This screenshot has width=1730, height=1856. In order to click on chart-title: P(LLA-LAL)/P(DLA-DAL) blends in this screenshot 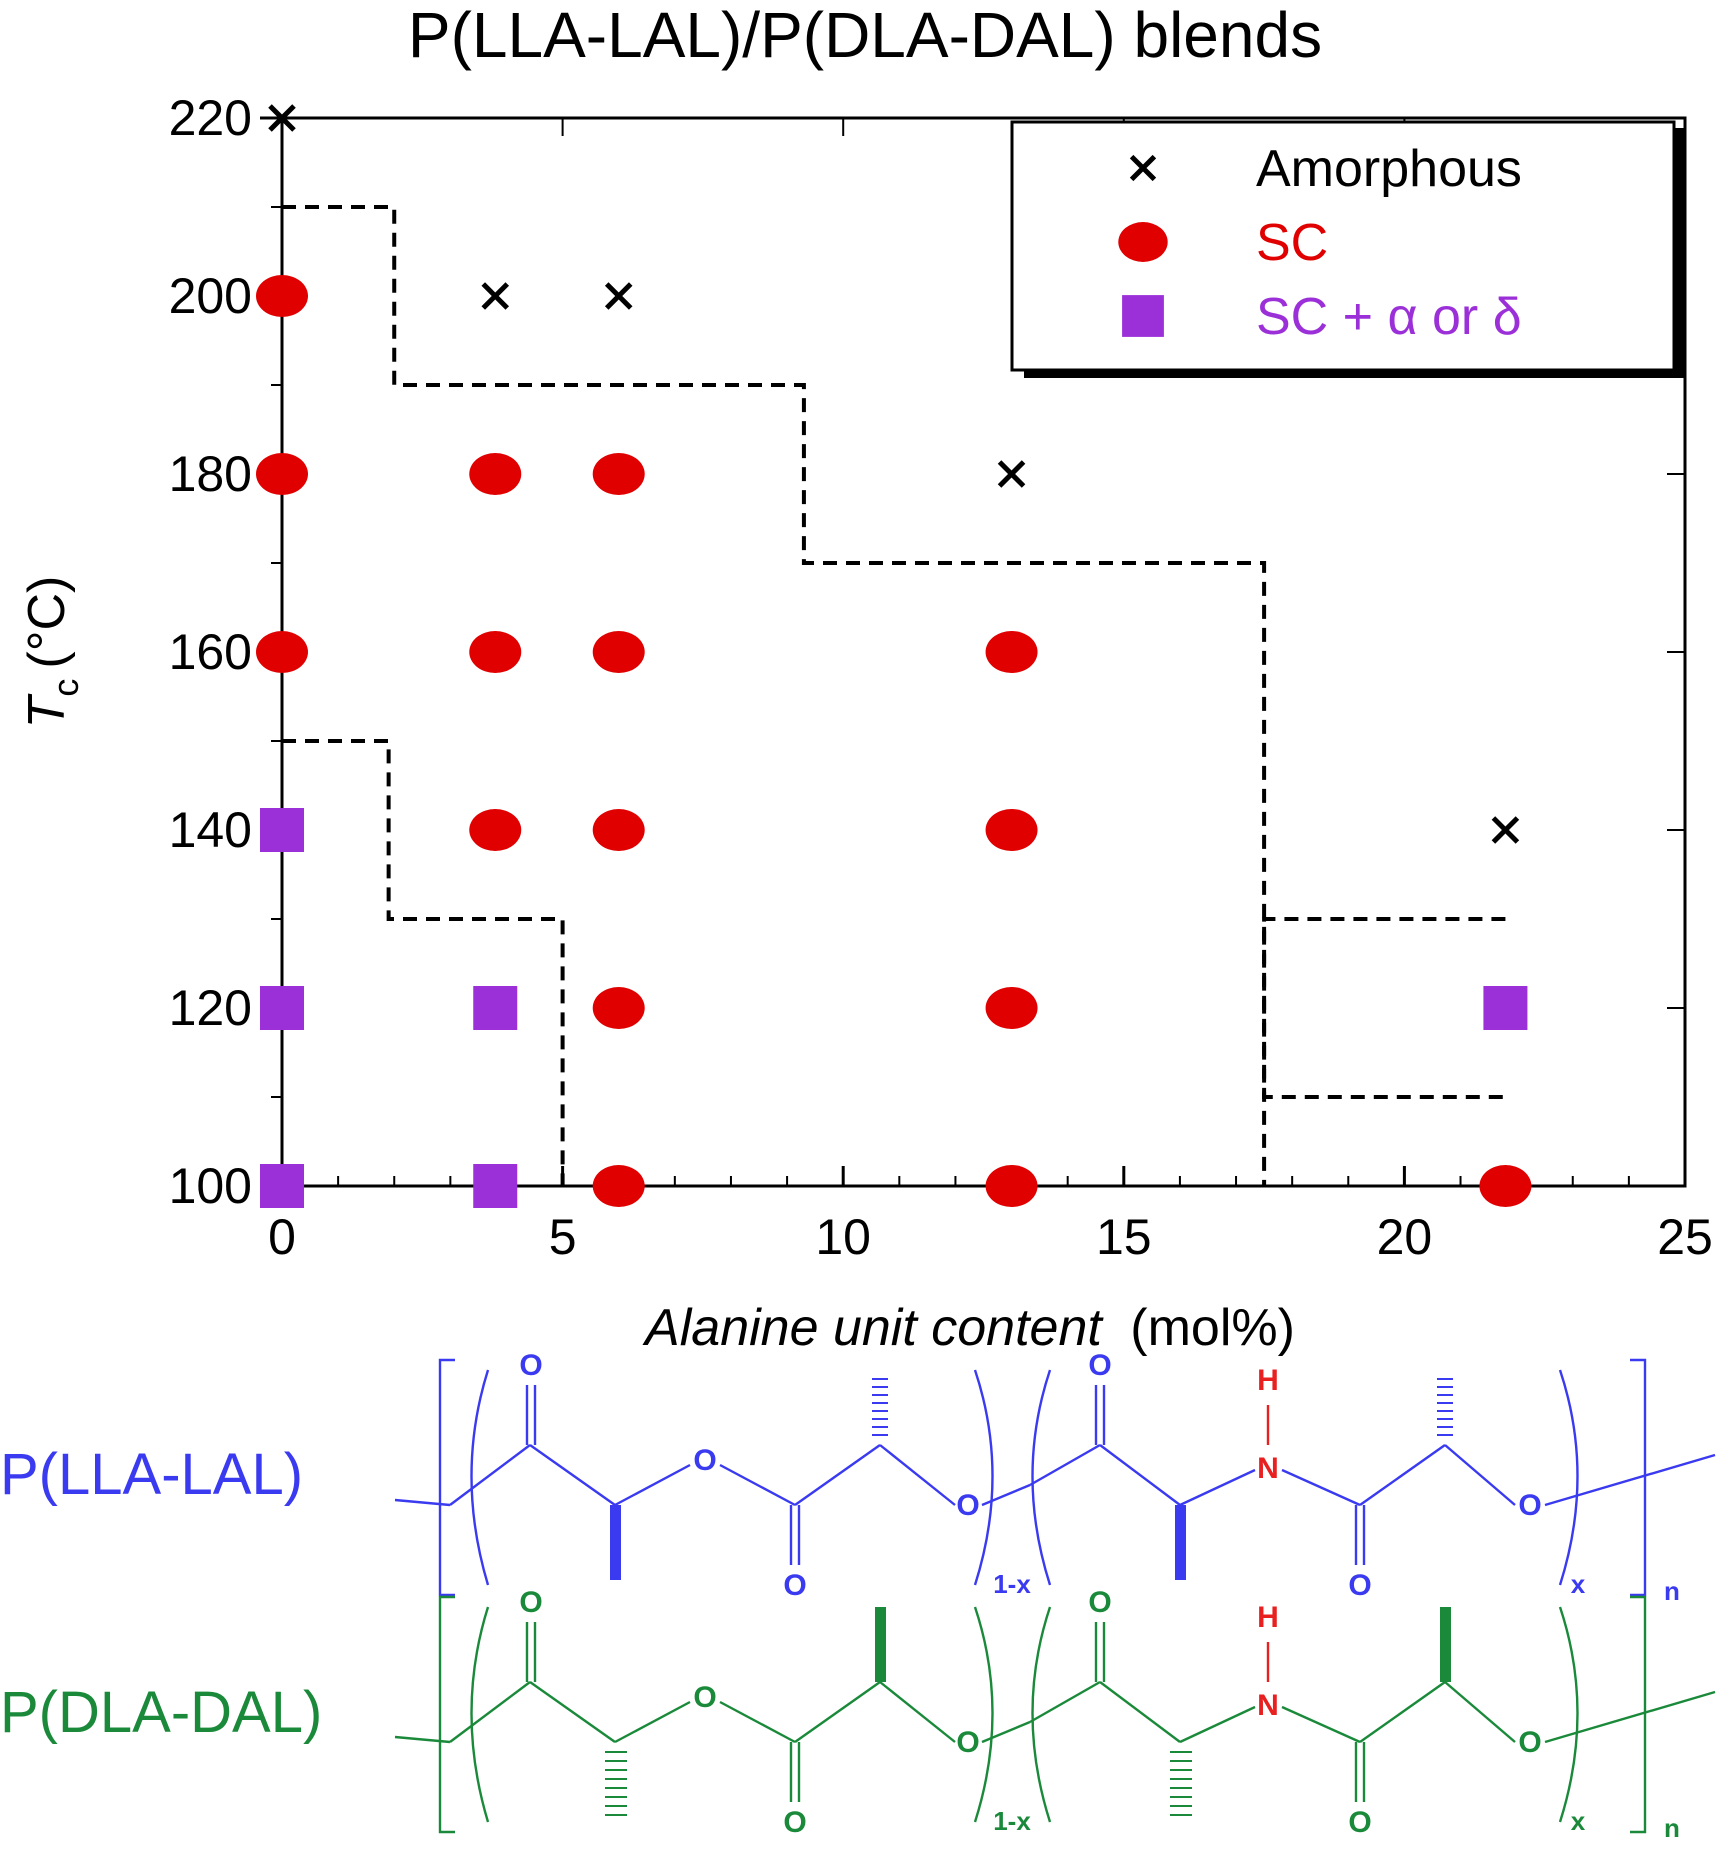, I will do `click(865, 35)`.